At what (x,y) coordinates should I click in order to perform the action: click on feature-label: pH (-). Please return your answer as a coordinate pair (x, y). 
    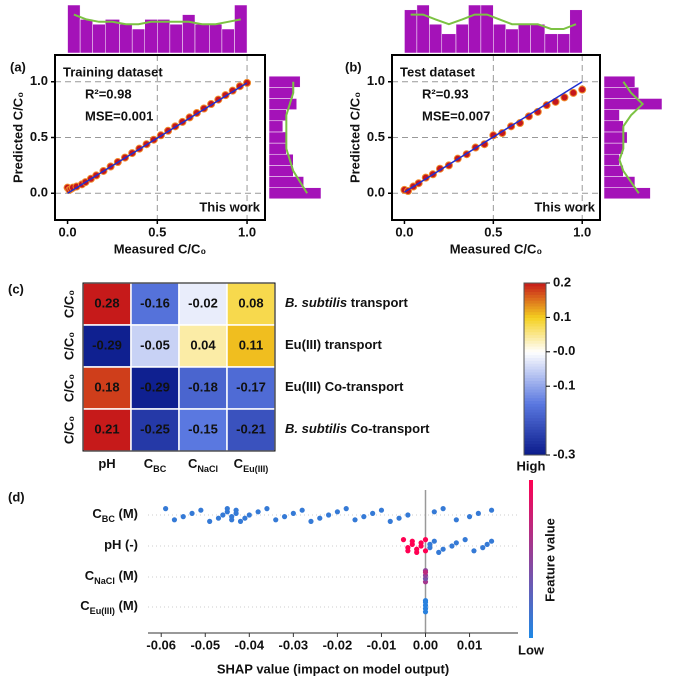
    Looking at the image, I should click on (121, 544).